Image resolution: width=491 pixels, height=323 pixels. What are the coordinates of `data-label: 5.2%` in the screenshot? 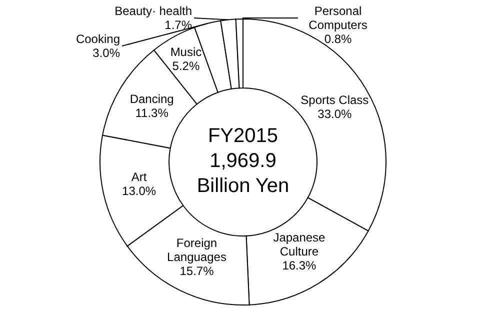 It's located at (186, 66).